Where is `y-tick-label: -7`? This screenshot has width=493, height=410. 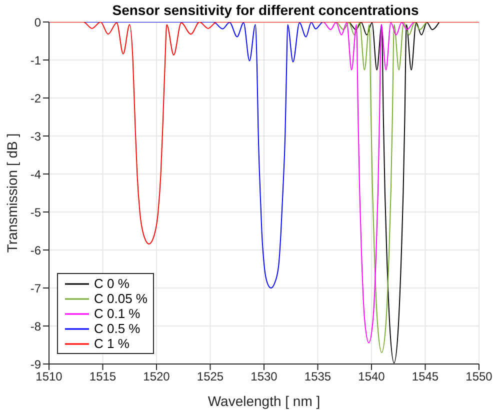 y-tick-label: -7 is located at coordinates (36, 288).